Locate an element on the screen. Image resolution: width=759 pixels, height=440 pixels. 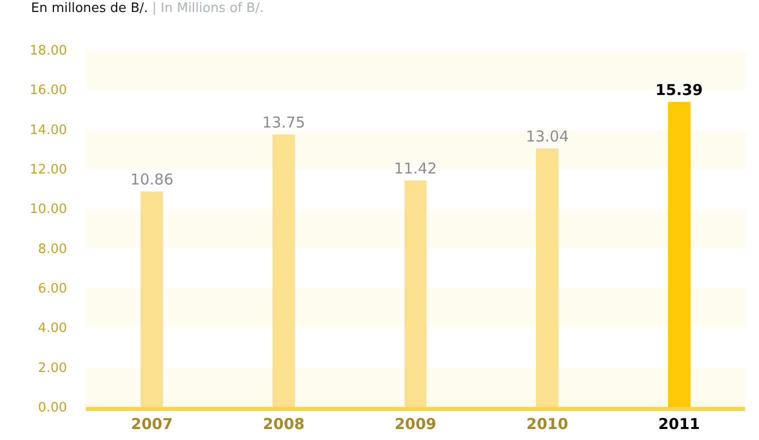
y-tick-label: 8.00 is located at coordinates (52, 249).